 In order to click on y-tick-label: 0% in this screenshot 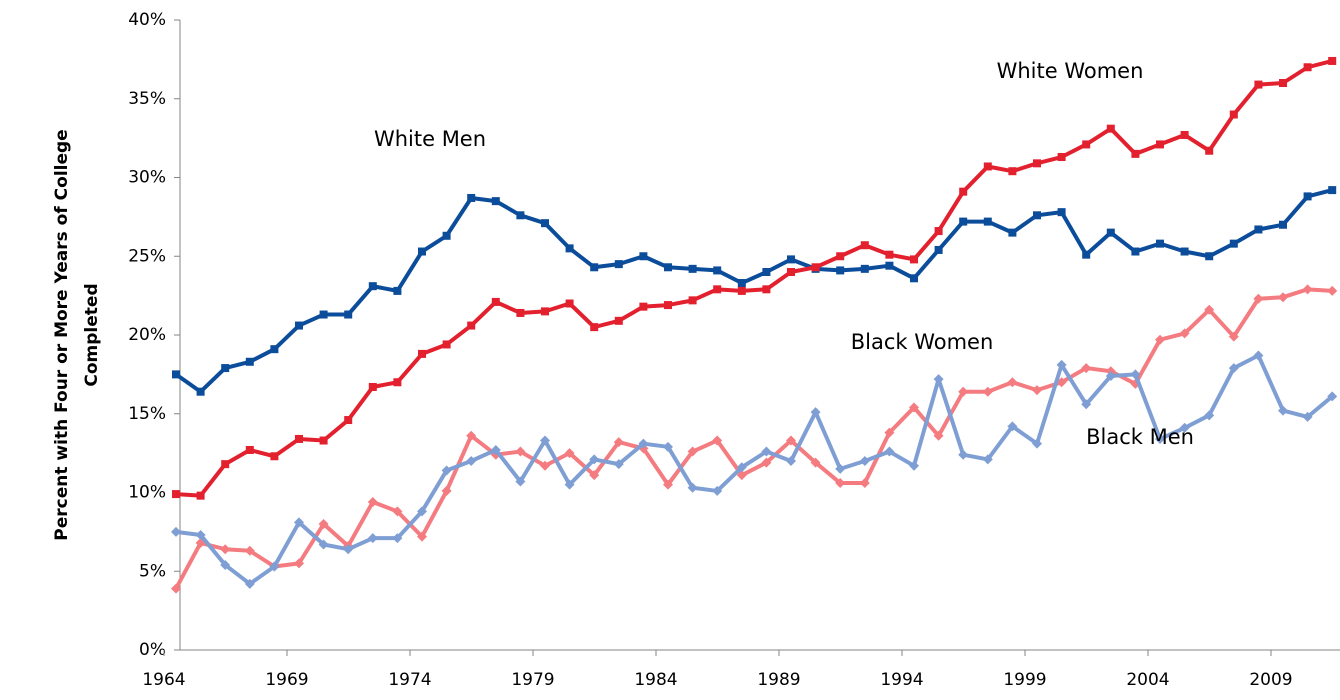, I will do `click(152, 650)`.